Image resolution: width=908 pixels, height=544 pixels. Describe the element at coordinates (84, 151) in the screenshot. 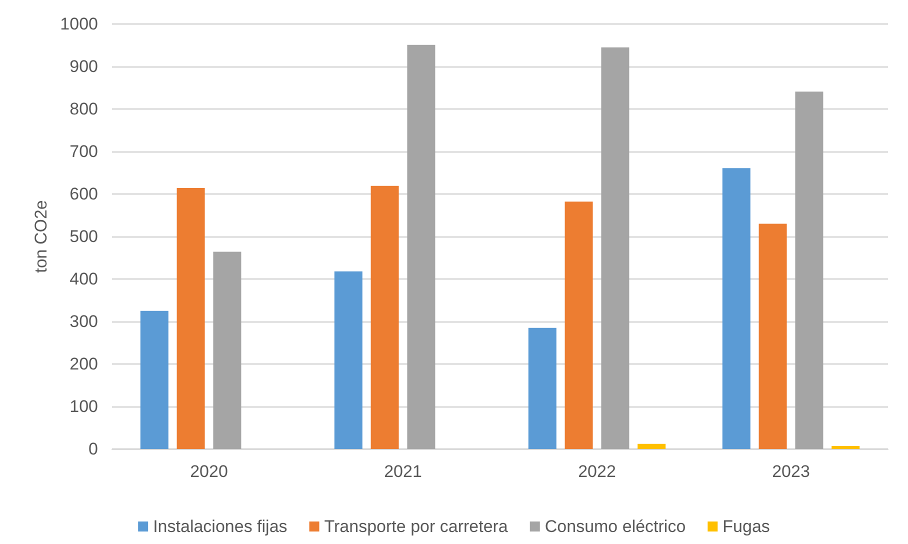

I see `y-tick-label: 700` at that location.